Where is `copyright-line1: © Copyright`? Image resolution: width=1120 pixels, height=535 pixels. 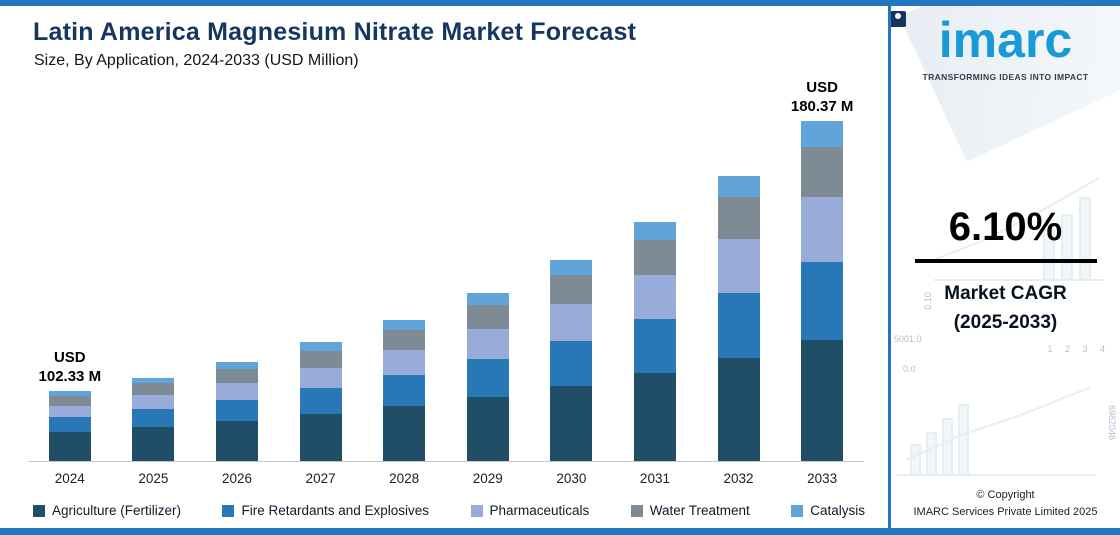
copyright-line1: © Copyright is located at coordinates (1005, 495).